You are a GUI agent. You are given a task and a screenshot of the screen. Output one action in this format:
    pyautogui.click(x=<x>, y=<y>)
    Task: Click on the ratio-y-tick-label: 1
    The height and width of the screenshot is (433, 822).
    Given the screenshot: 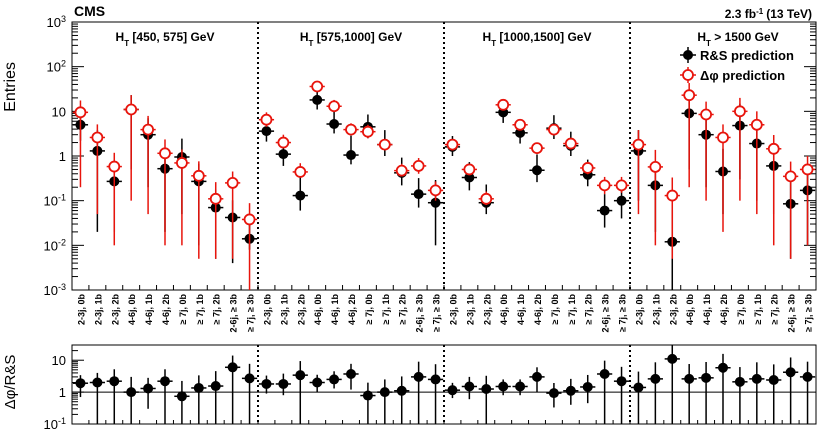 What is the action you would take?
    pyautogui.click(x=62, y=392)
    